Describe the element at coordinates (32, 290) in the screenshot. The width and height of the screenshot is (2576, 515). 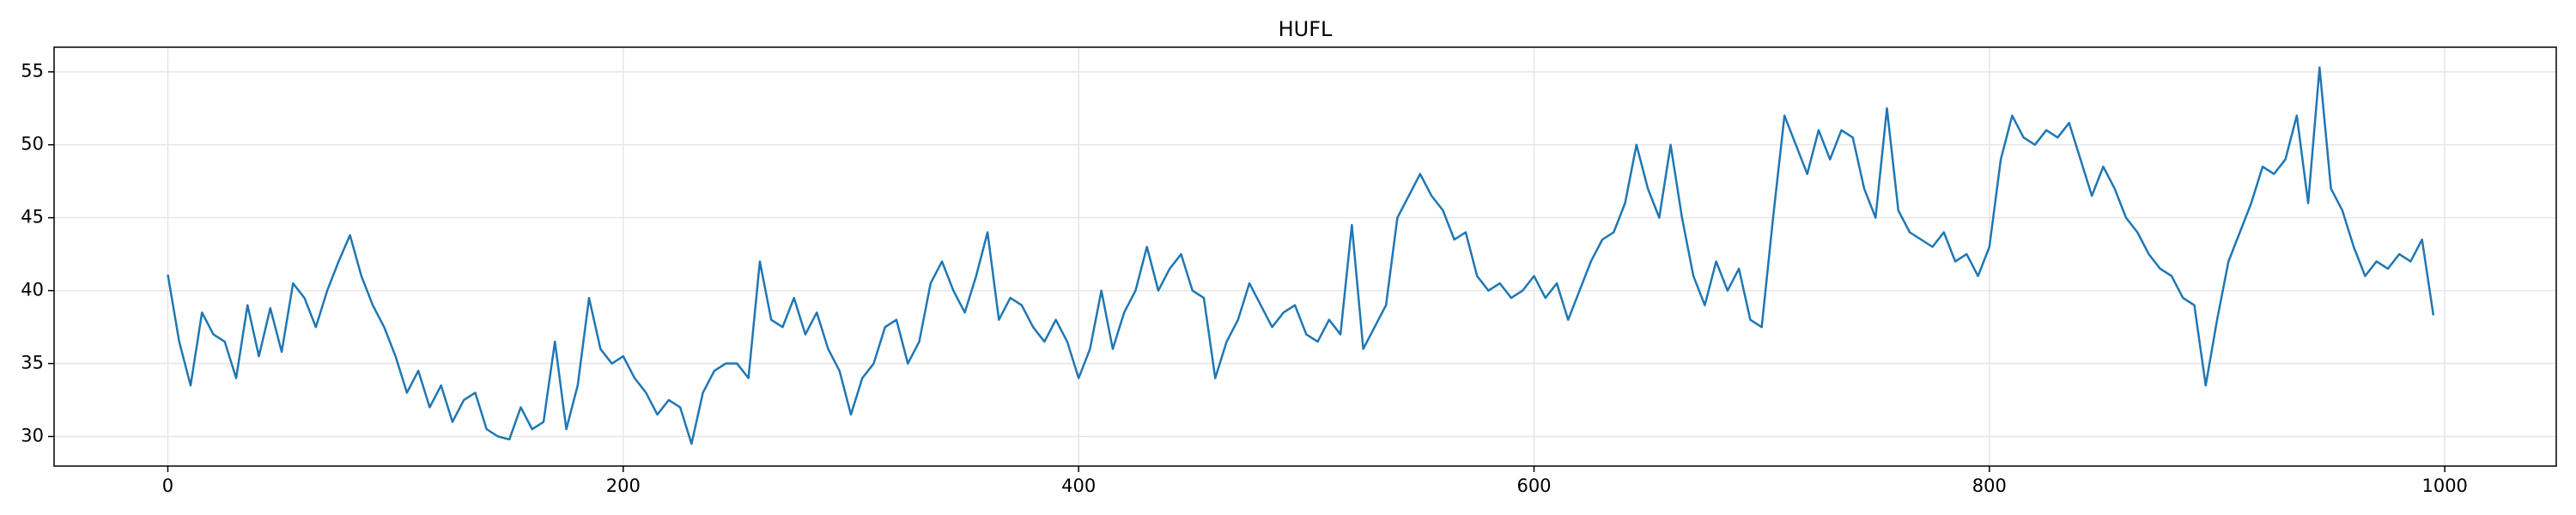
I see `y-tick-label: 40` at that location.